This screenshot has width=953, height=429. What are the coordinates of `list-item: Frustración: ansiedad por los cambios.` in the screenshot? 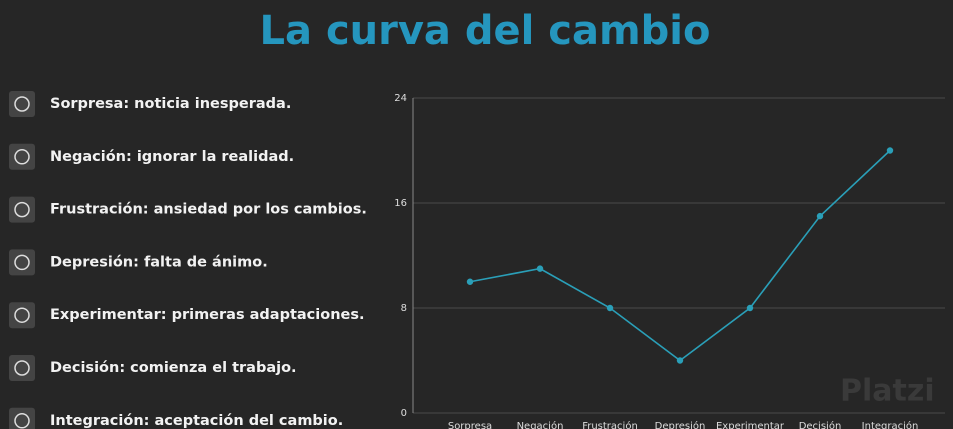 It's located at (208, 210).